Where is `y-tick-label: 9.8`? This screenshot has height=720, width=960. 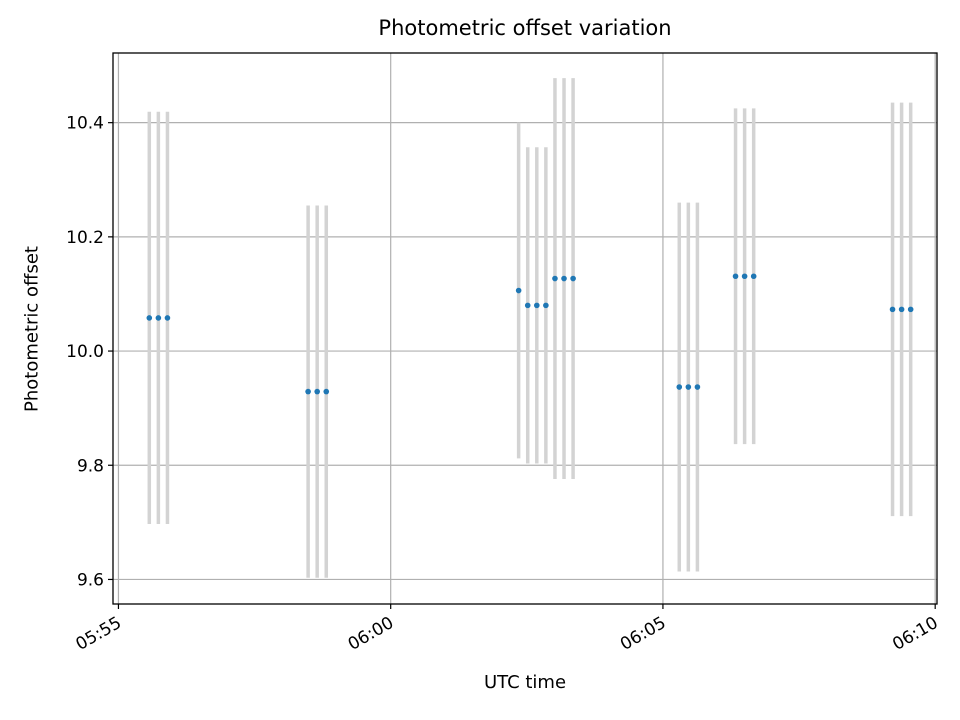 y-tick-label: 9.8 is located at coordinates (90, 466).